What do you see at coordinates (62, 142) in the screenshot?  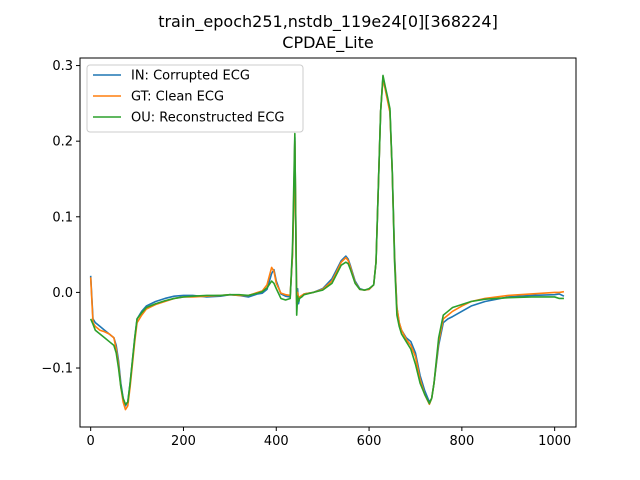 I see `y-tick-label: 0.2` at bounding box center [62, 142].